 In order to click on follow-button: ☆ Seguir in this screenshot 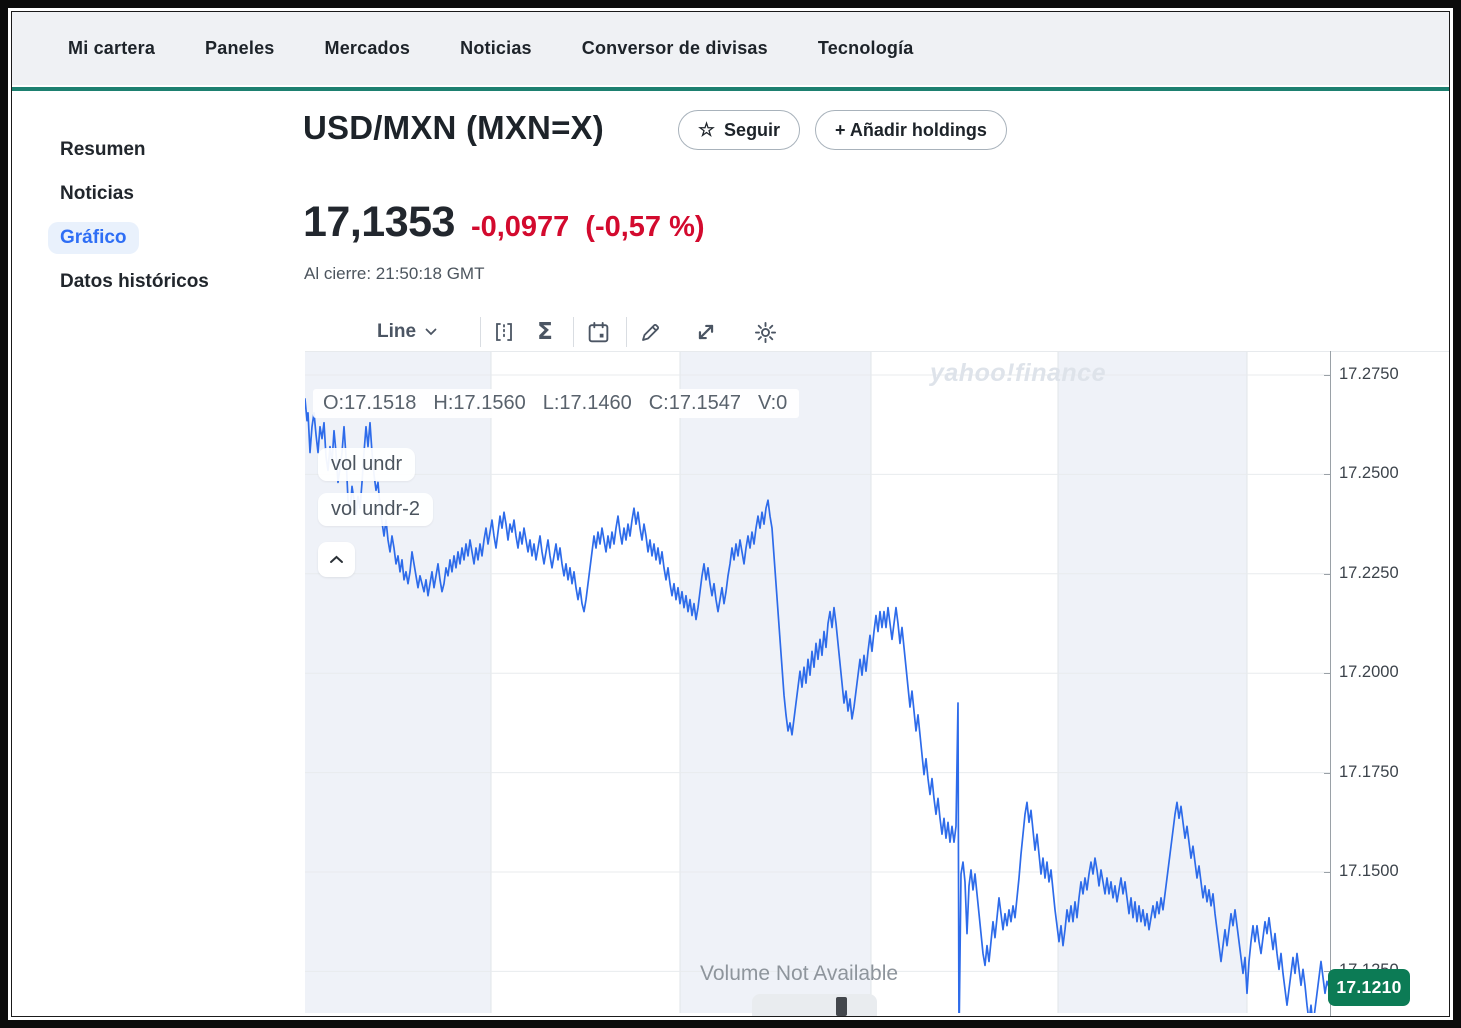, I will do `click(739, 130)`.